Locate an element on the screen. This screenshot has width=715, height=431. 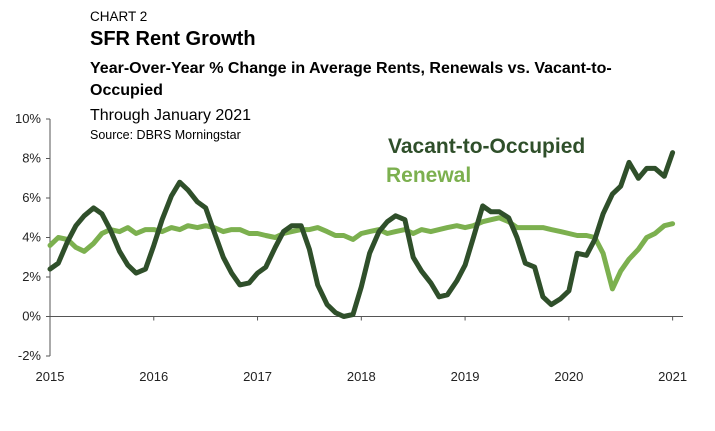
y-tick-label: 10% is located at coordinates (28, 118).